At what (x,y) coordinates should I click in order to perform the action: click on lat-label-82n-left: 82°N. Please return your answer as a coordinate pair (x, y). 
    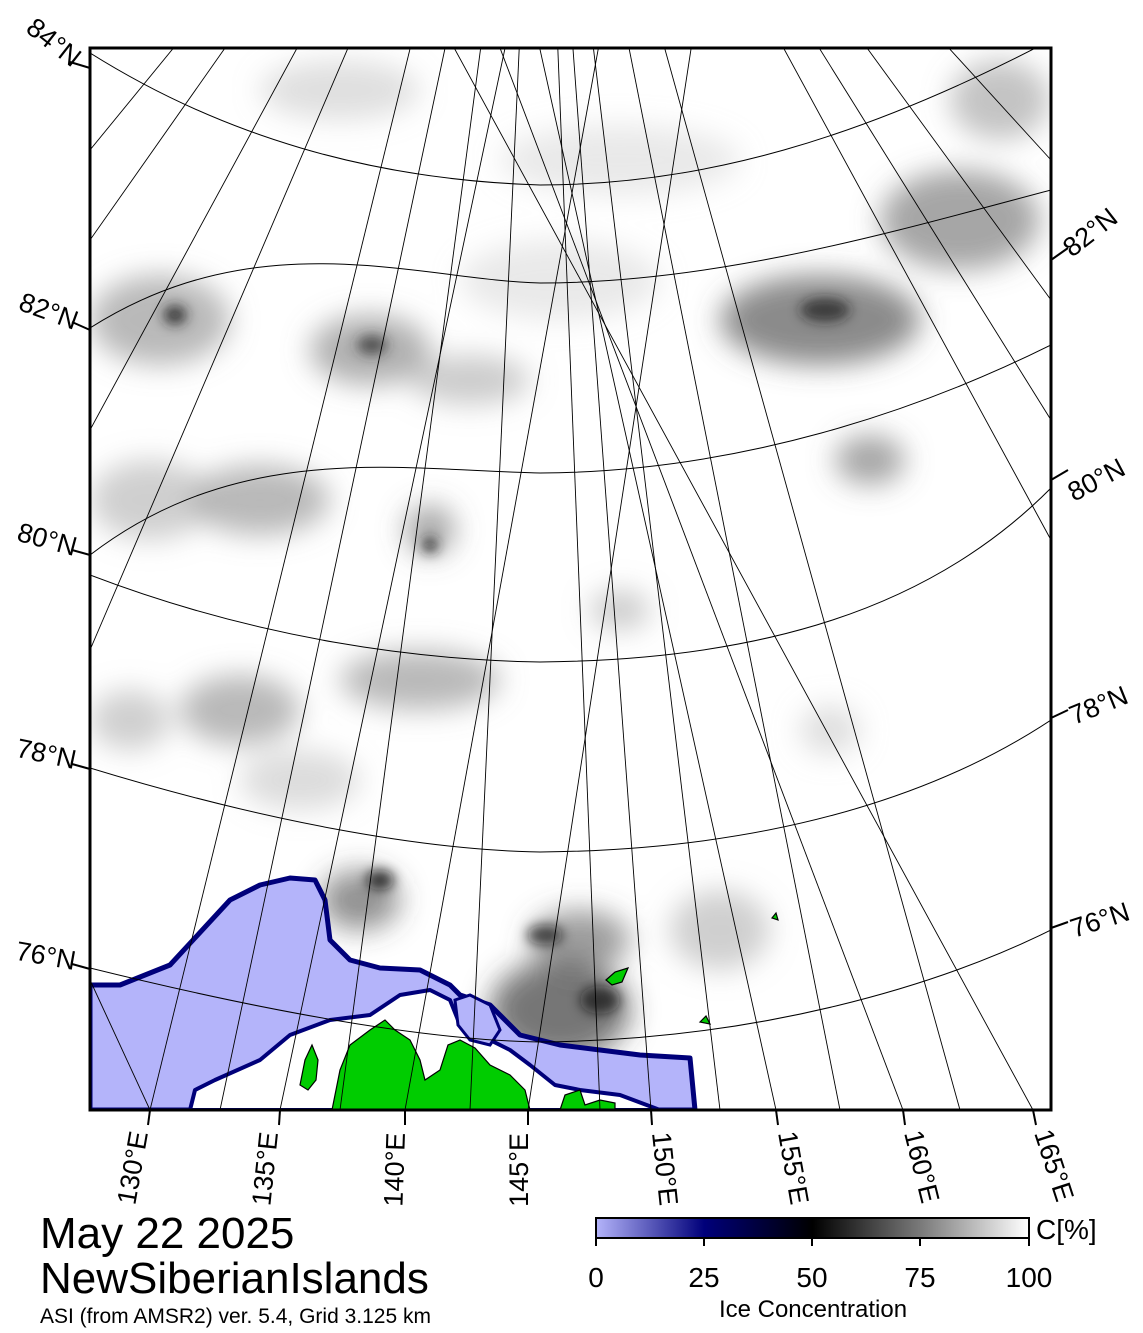
    Looking at the image, I should click on (48, 311).